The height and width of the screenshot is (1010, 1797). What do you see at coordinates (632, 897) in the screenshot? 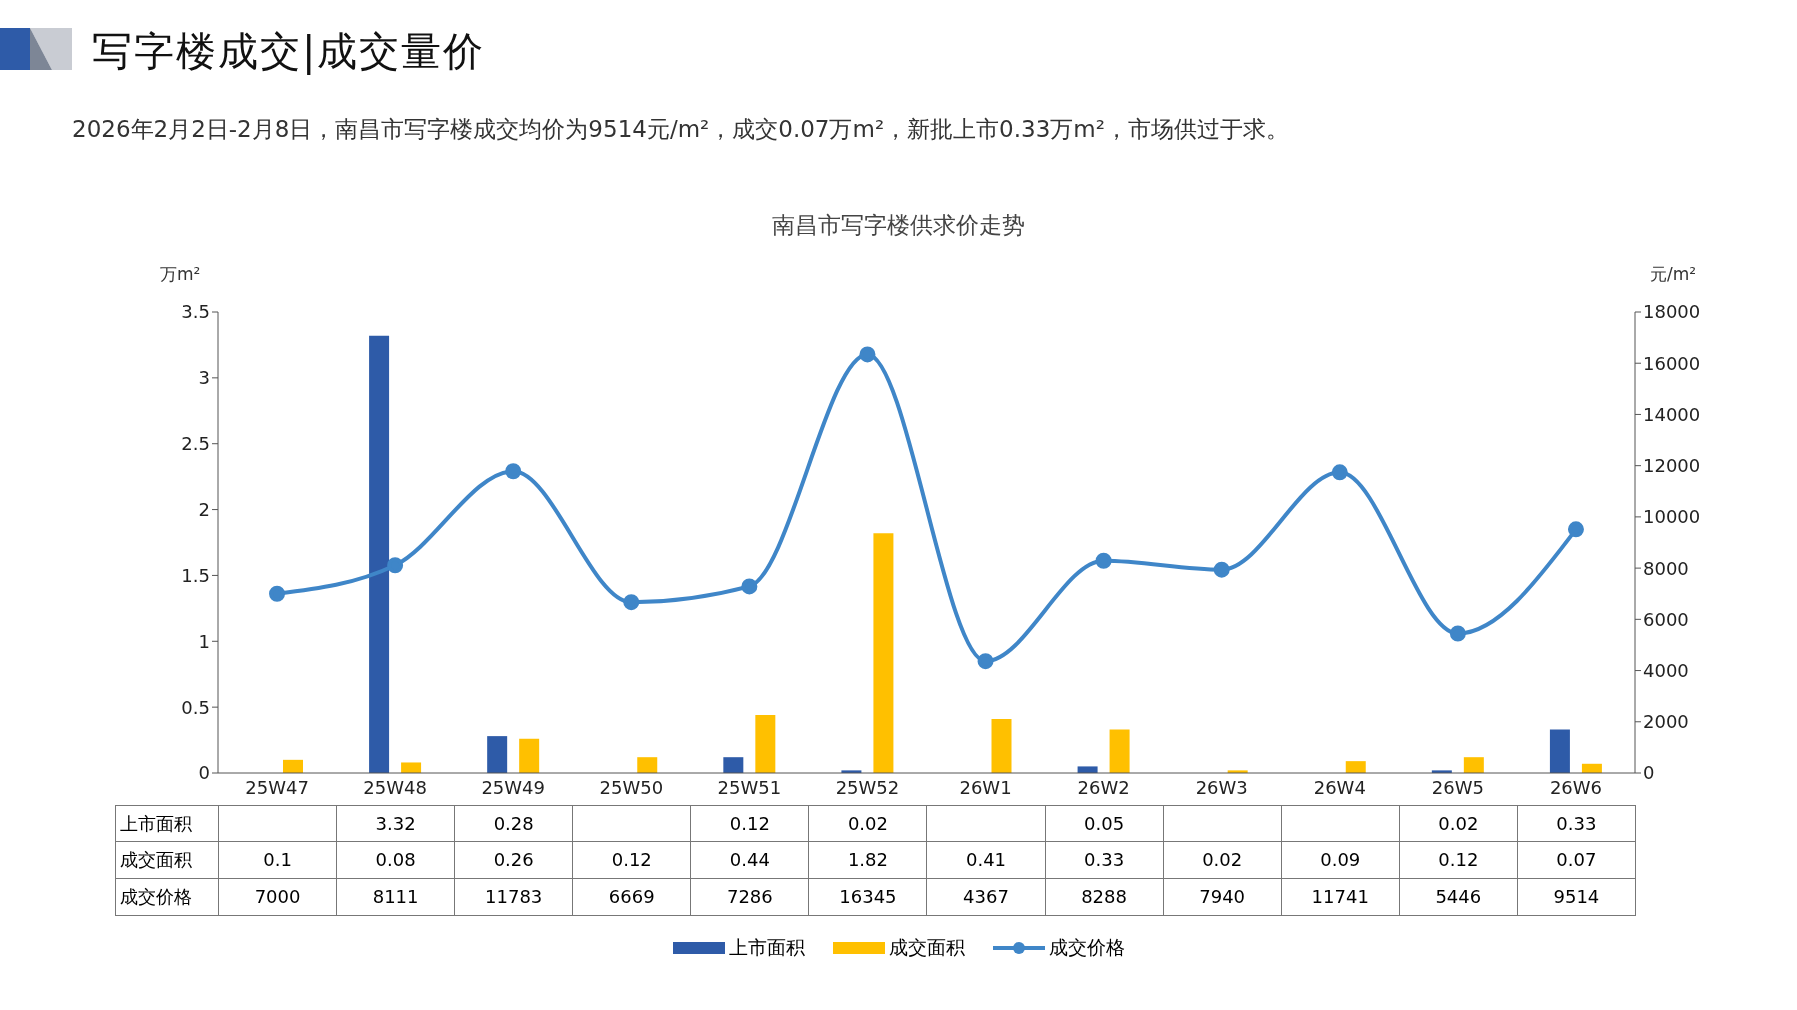
I see `data-label: 6669` at bounding box center [632, 897].